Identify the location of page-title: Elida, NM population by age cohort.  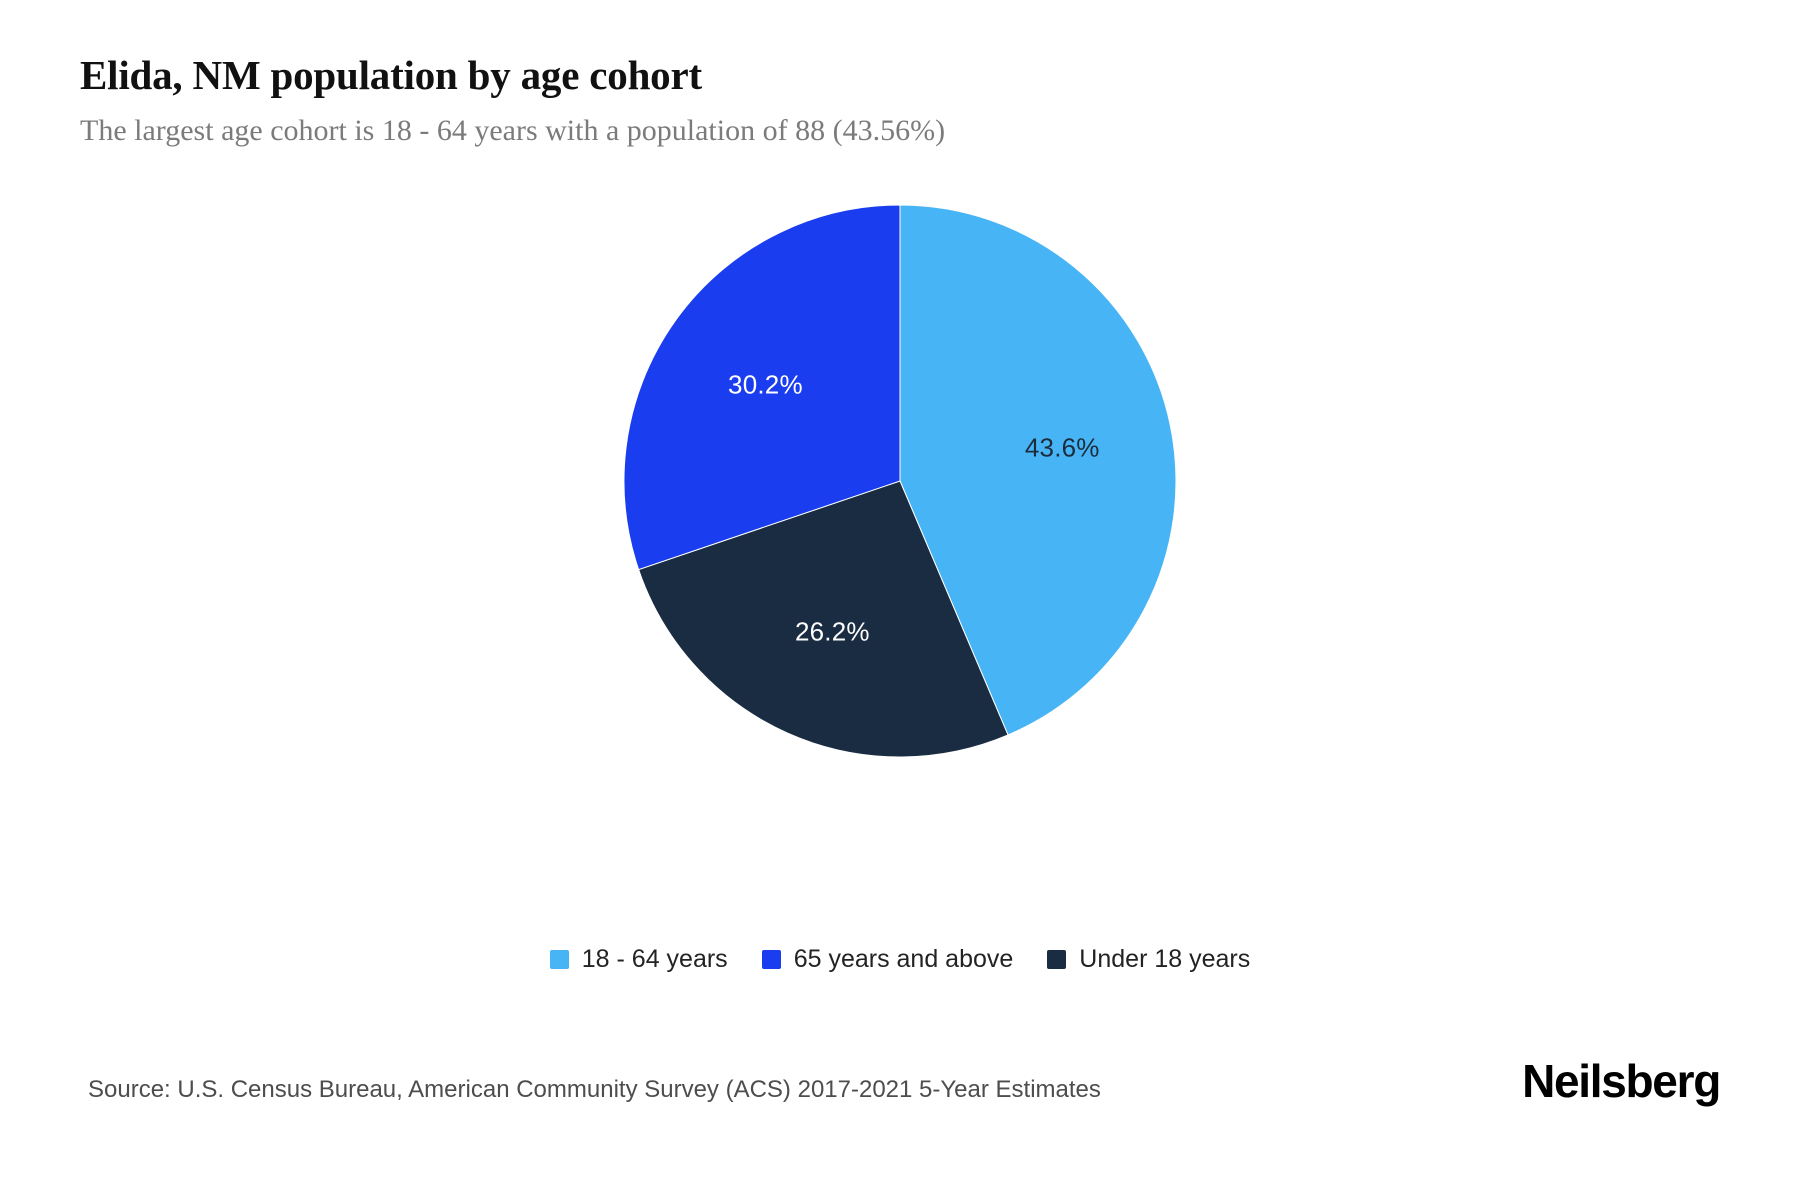
(391, 75).